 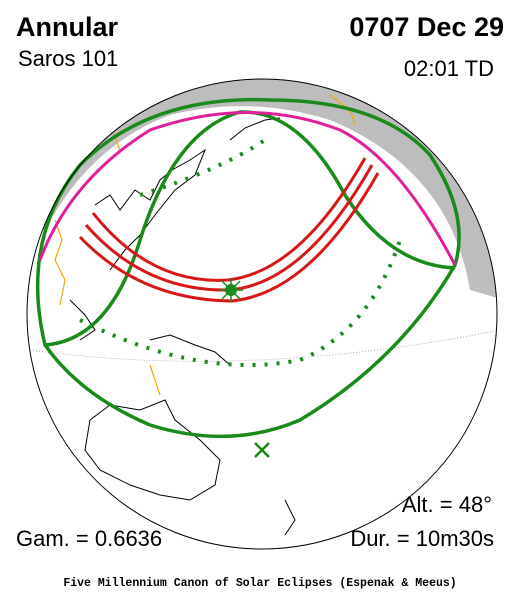 I want to click on gamma: Gam. = 0.6636, so click(x=89, y=538).